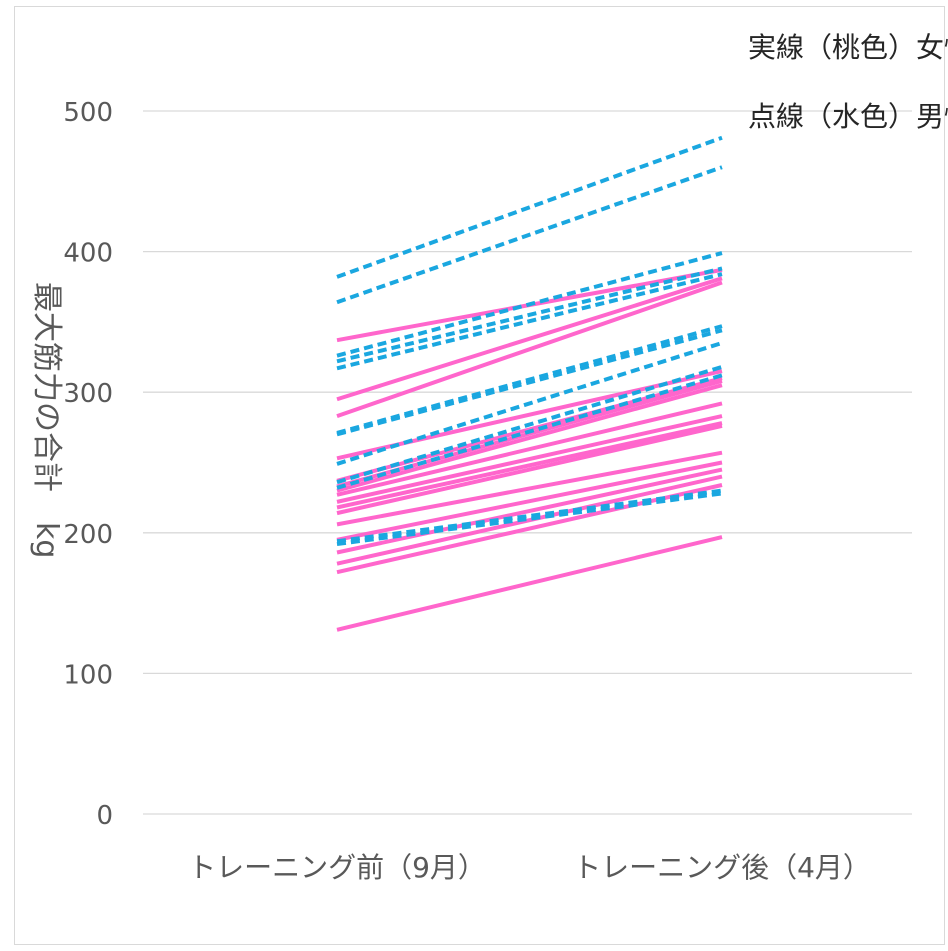 The image size is (948, 951). Describe the element at coordinates (848, 116) in the screenshot. I see `legend-male: 点線（水色）男性` at that location.